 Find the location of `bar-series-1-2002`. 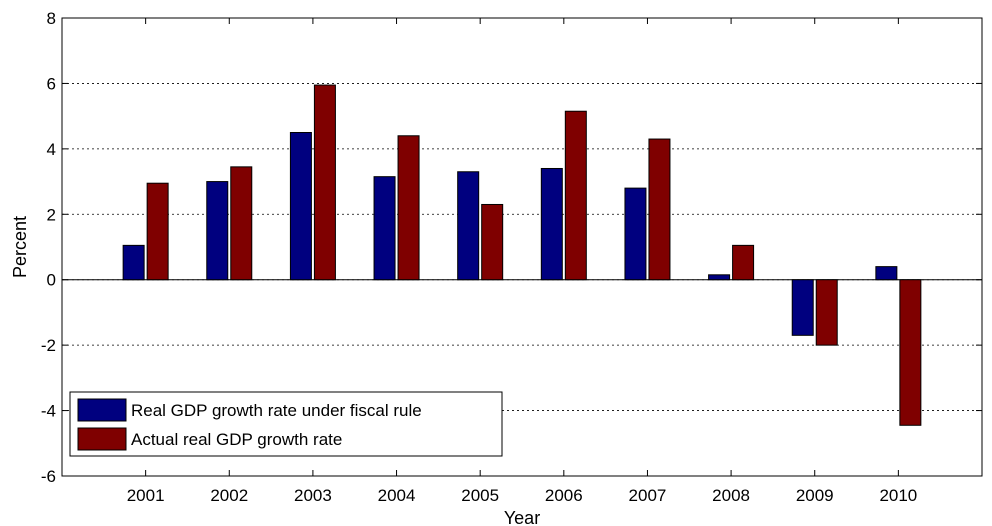

bar-series-1-2002 is located at coordinates (217, 231).